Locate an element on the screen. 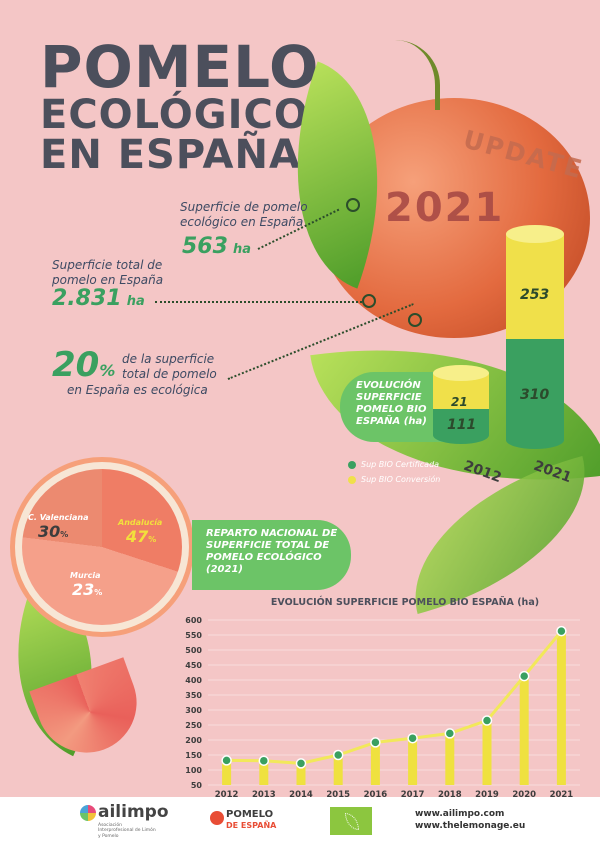 The image size is (600, 849). eco-surface-value: 563 is located at coordinates (205, 246).